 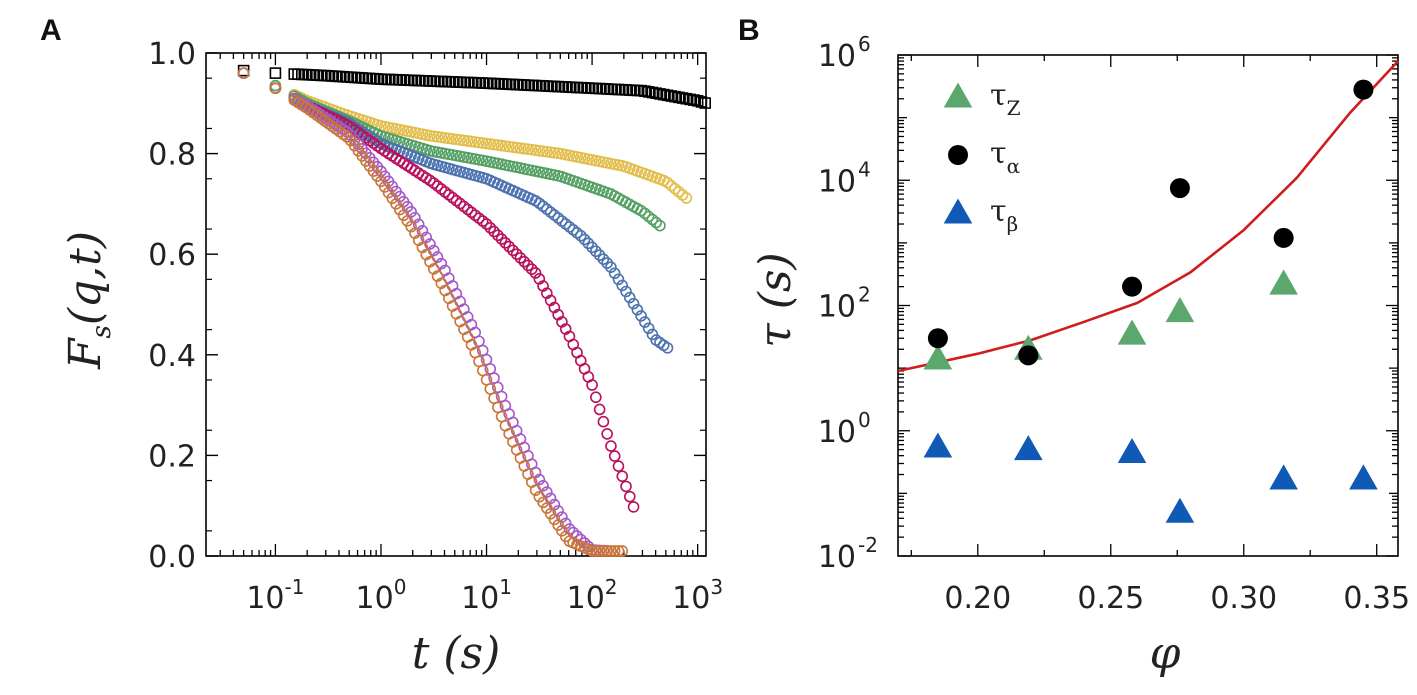 What do you see at coordinates (1110, 598) in the screenshot?
I see `x-tick-label-b: 0.25` at bounding box center [1110, 598].